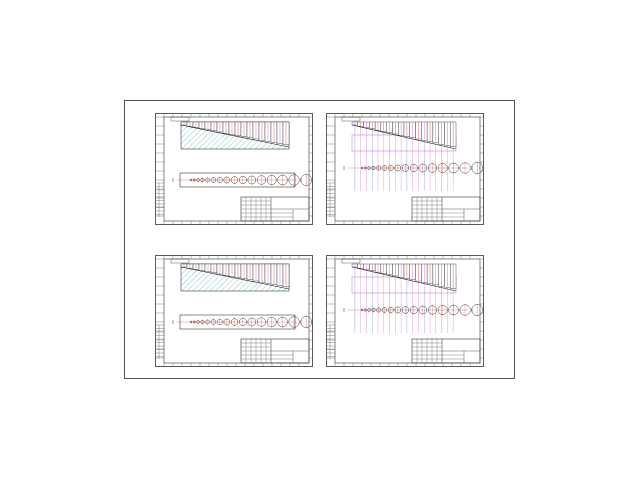 This screenshot has width=640, height=480. I want to click on drawing-1-svg, so click(234, 169).